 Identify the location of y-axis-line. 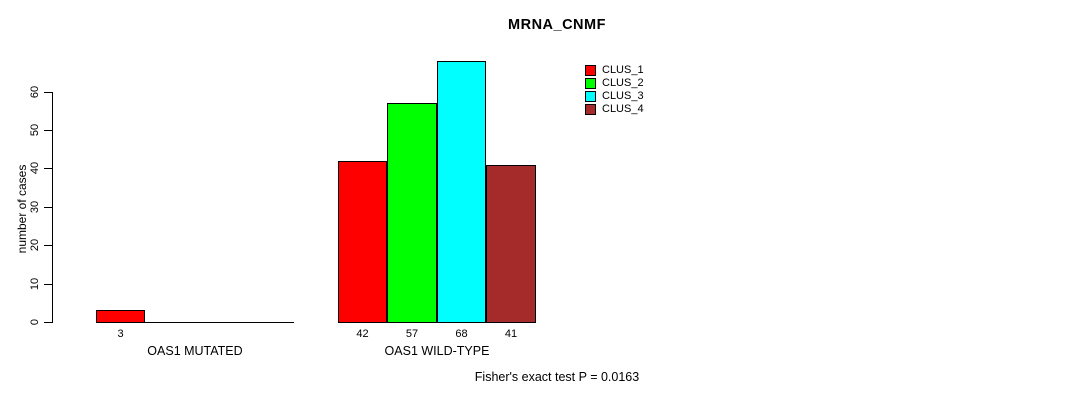
(52, 207).